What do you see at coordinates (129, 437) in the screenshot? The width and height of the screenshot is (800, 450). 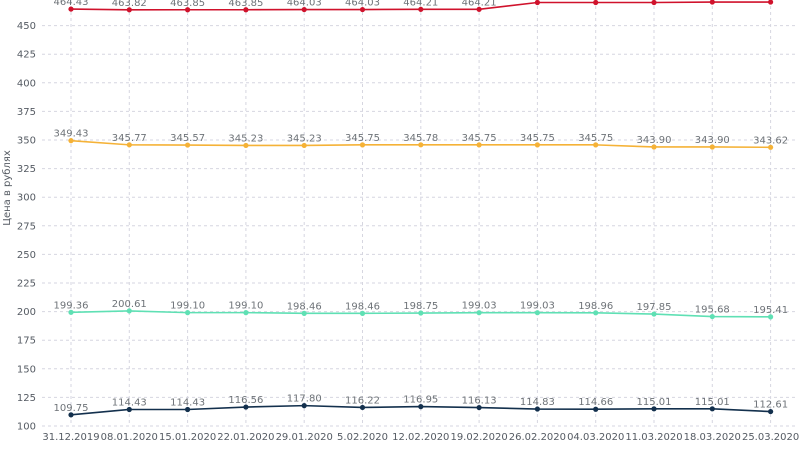 I see `x-tick-label: 08.01.2020` at bounding box center [129, 437].